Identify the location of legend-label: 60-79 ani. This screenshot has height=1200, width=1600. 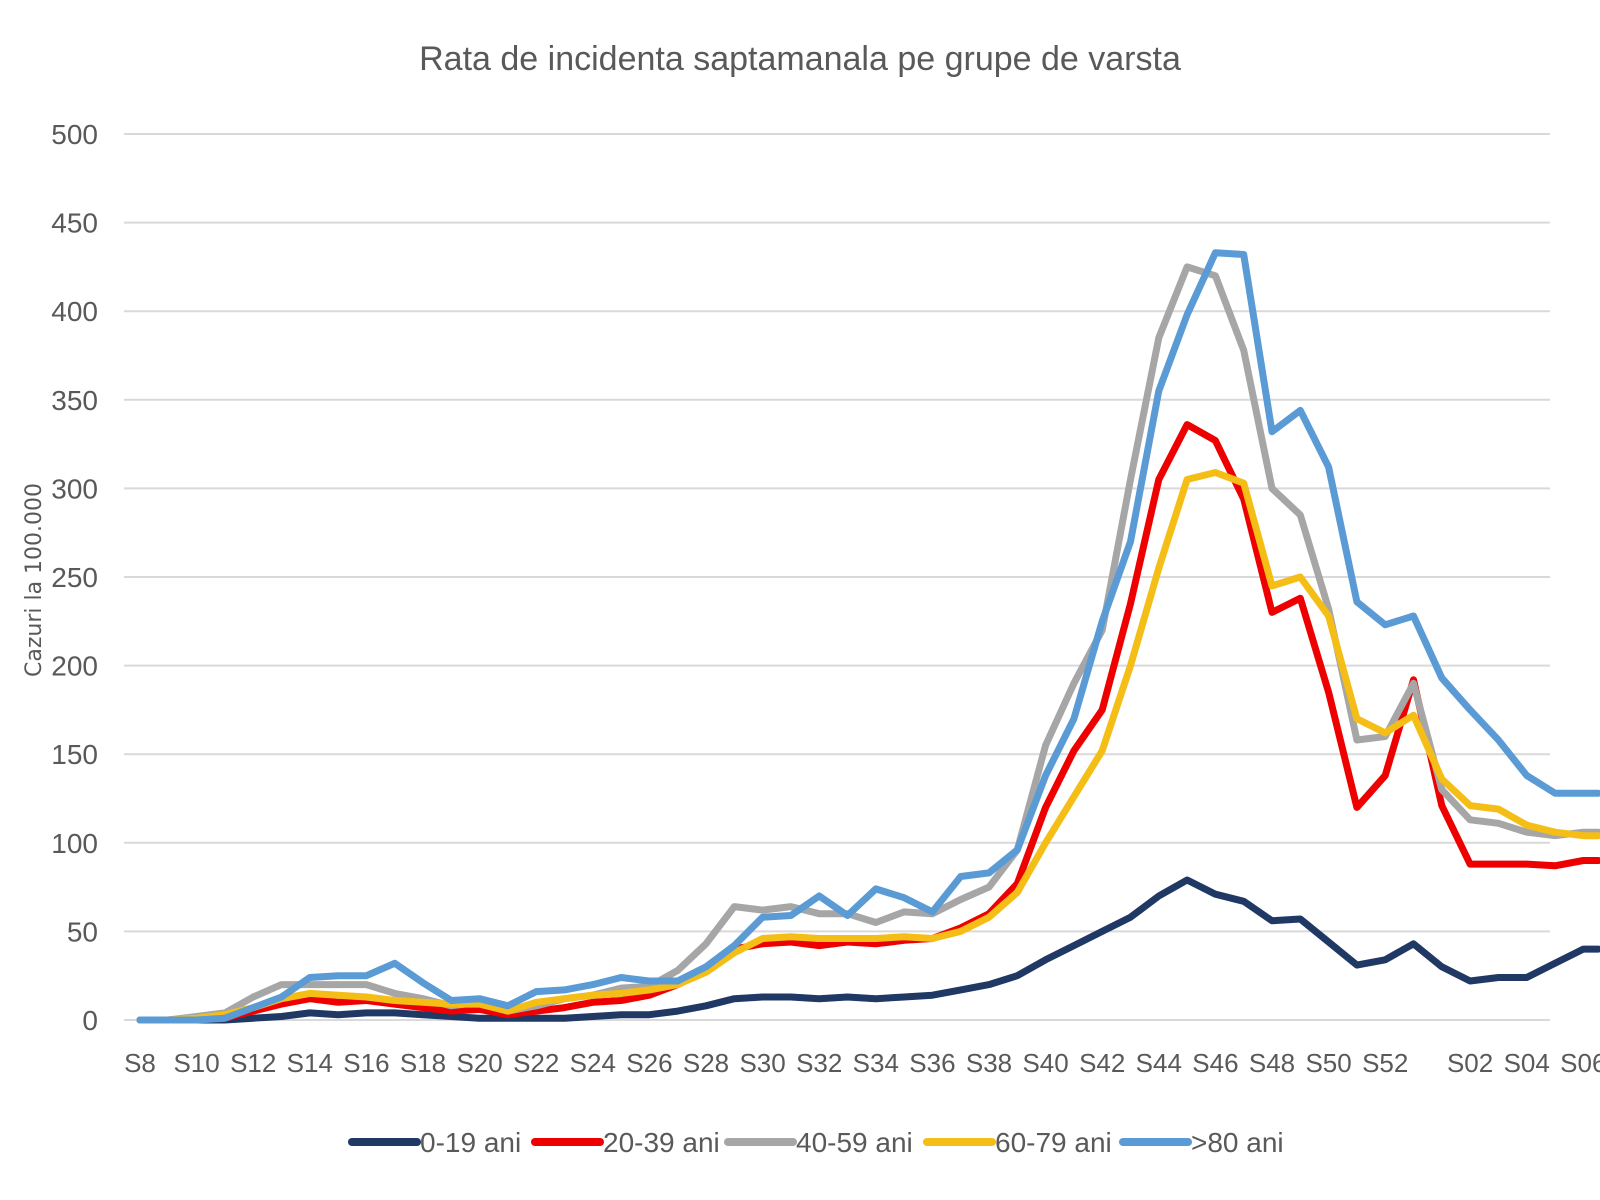
(1053, 1142).